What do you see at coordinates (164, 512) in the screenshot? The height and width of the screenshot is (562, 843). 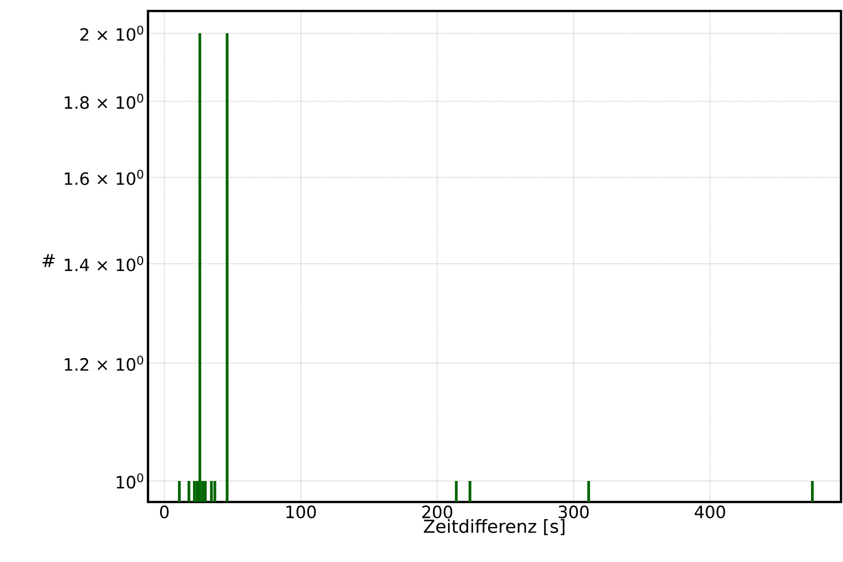 I see `x-tick-label: 0` at bounding box center [164, 512].